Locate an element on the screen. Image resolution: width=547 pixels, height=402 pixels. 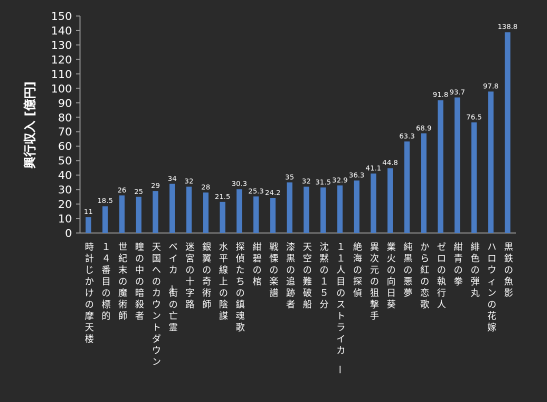
category-label: １１人目のストライカー is located at coordinates (339, 308).